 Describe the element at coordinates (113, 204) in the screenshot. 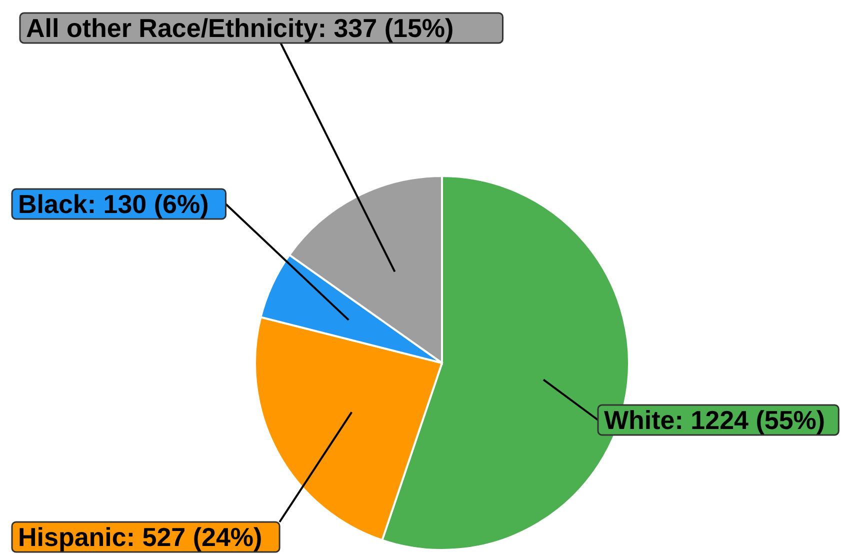

I see `slice-label: Black: 130 (6%)` at that location.